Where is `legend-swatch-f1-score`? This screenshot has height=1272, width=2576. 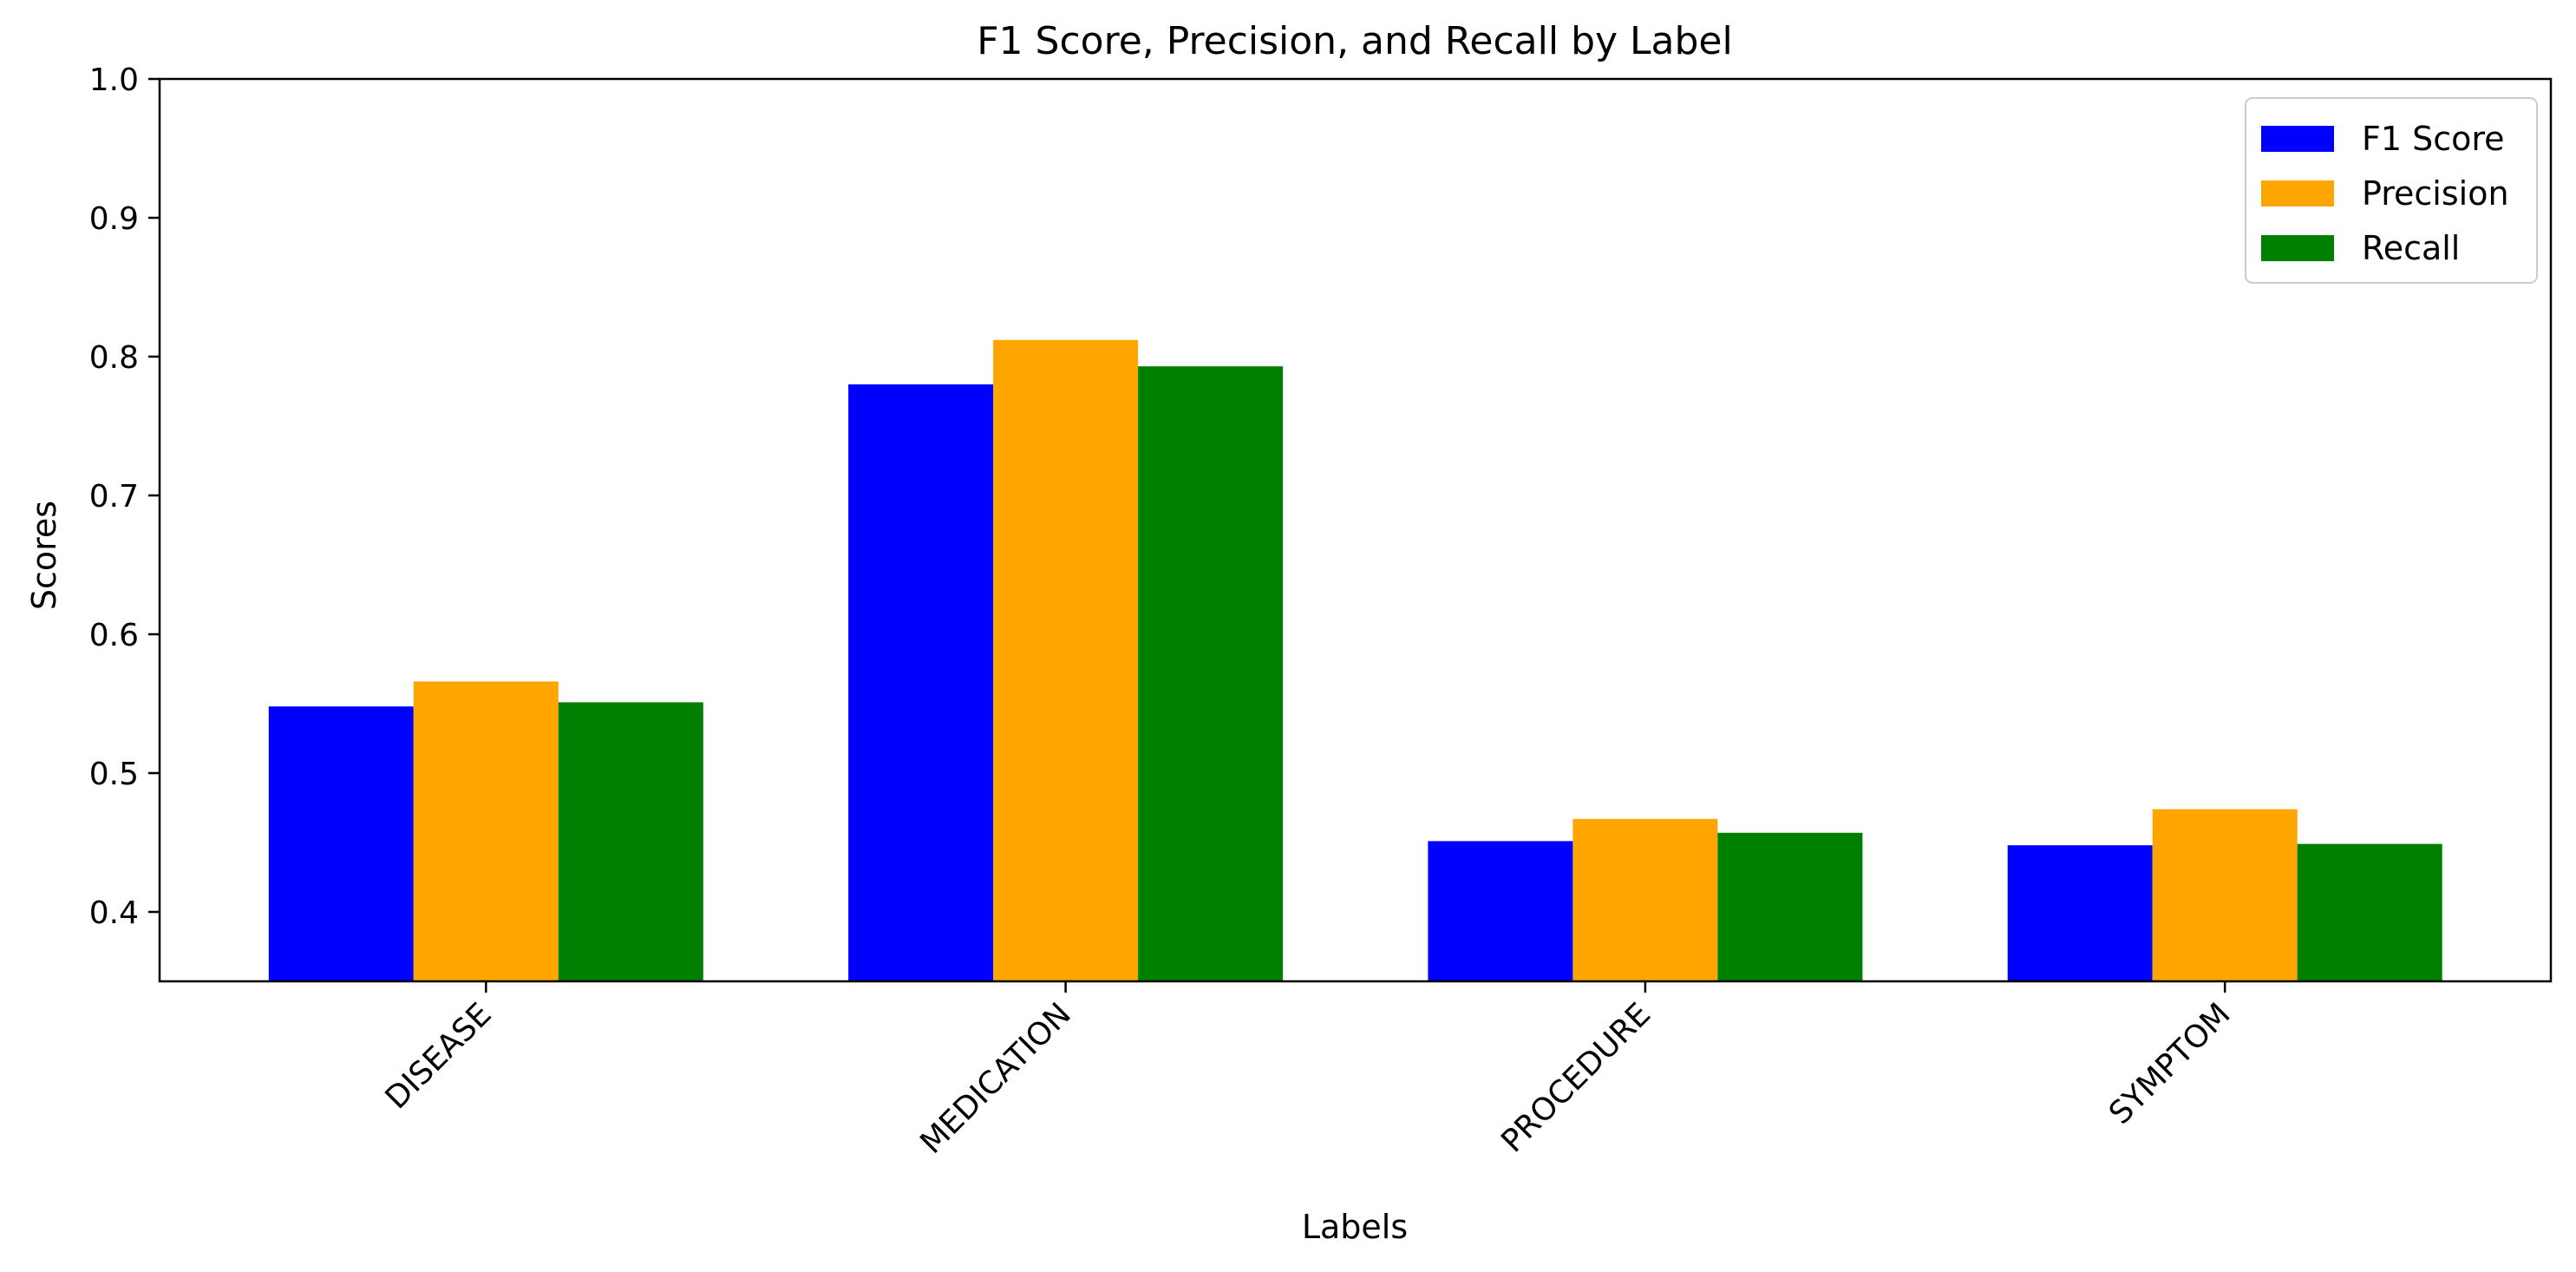 legend-swatch-f1-score is located at coordinates (2297, 139).